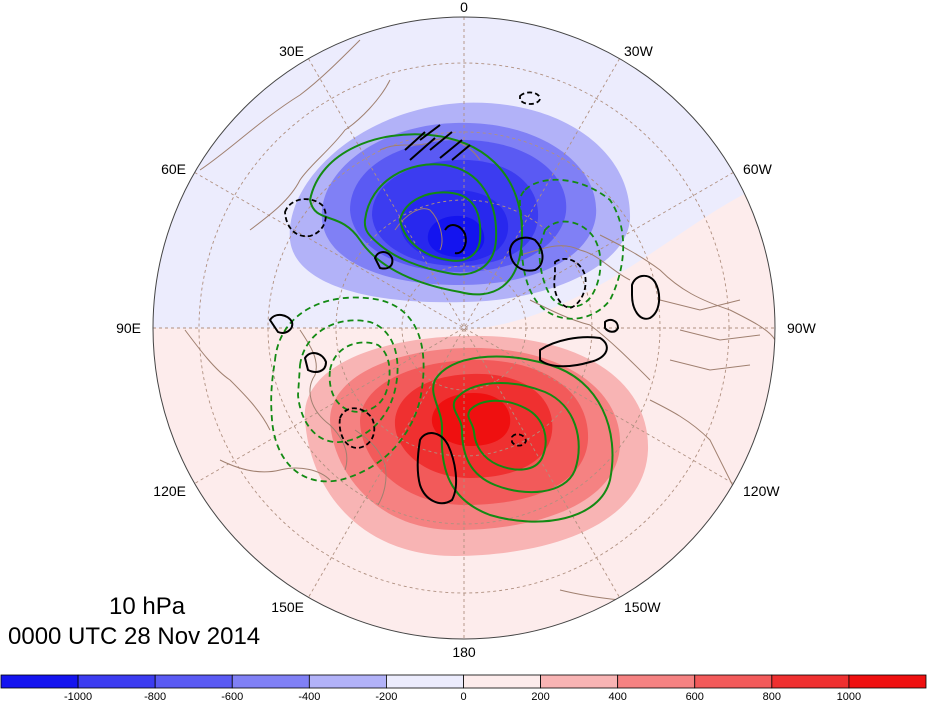  Describe the element at coordinates (128, 328) in the screenshot. I see `lon-label-90e: 90E` at that location.